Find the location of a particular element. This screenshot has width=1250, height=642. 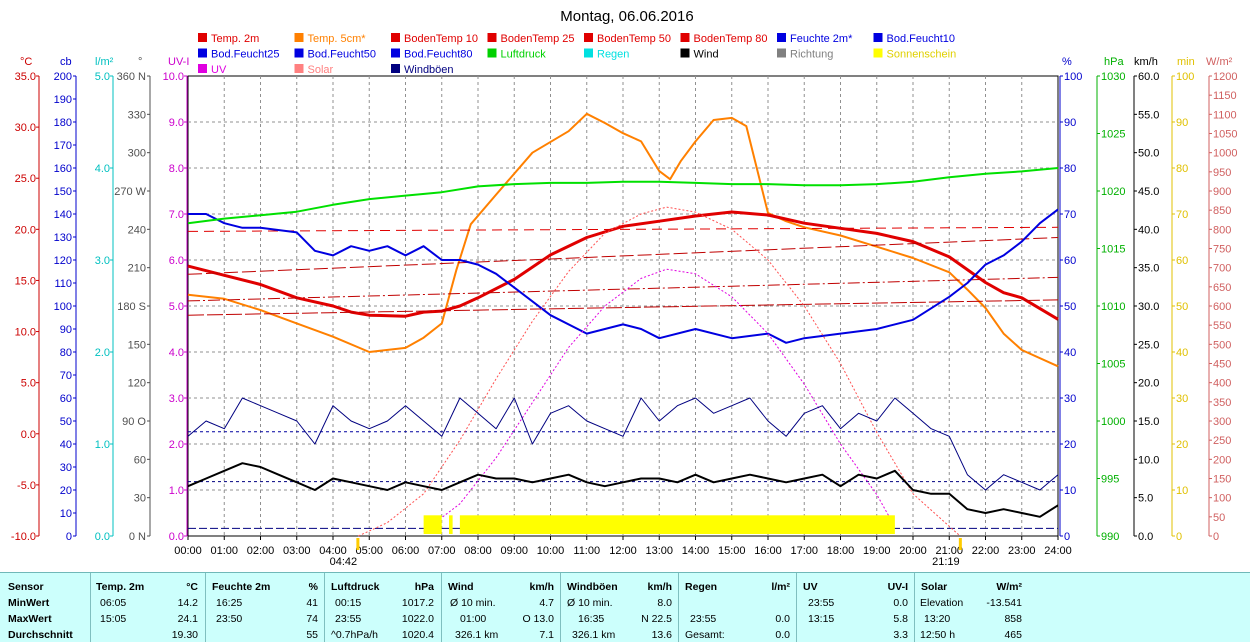

axis-tick-label: 10.0 is located at coordinates (1148, 460).